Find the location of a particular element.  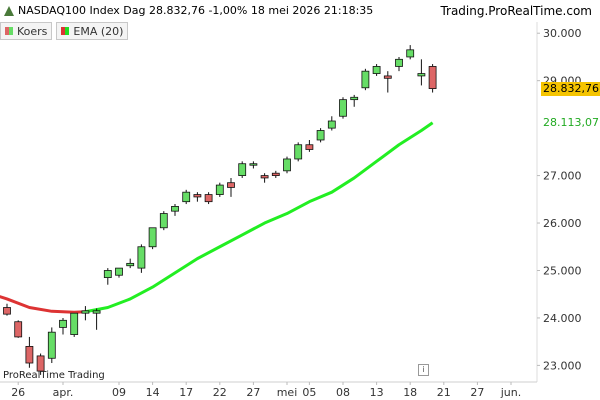

y-tick-label: 27.000 is located at coordinates (562, 176).